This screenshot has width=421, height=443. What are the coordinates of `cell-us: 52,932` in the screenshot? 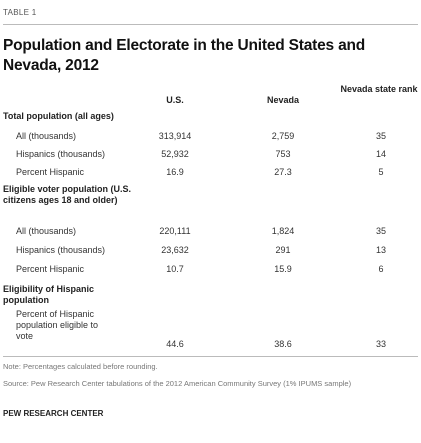 It's located at (175, 154).